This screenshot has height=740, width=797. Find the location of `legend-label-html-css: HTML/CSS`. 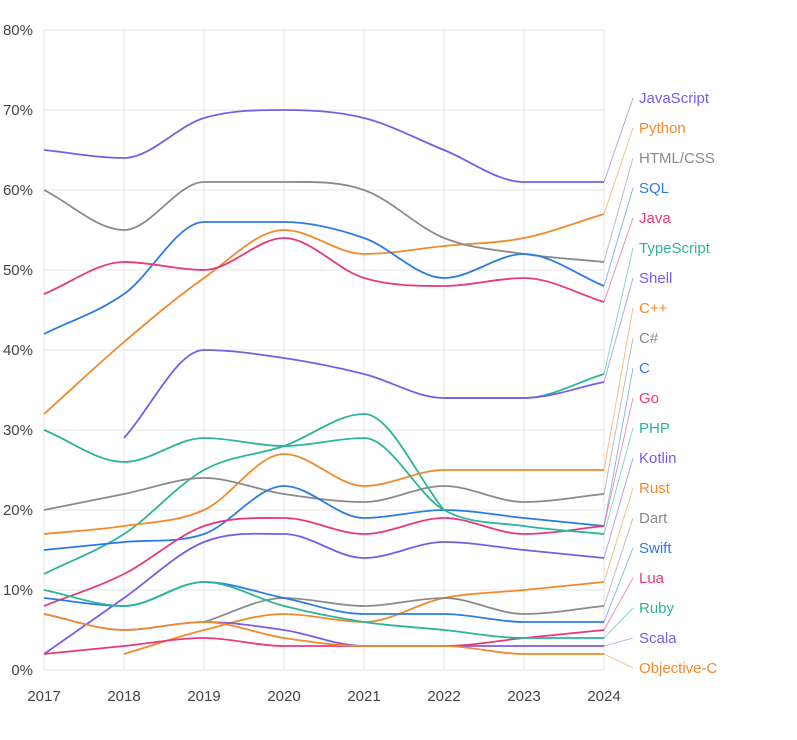

legend-label-html-css: HTML/CSS is located at coordinates (677, 158).